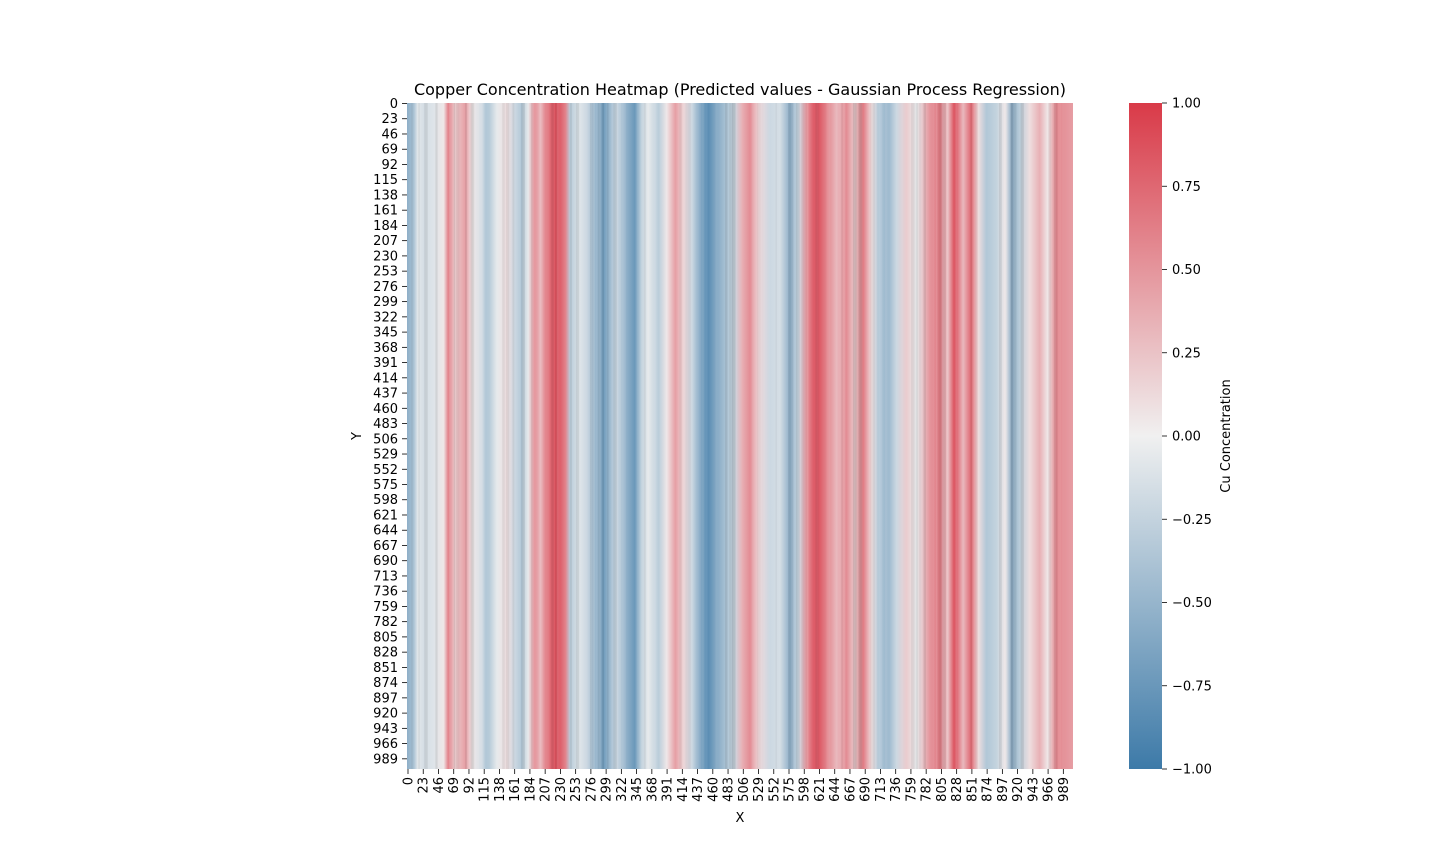 The width and height of the screenshot is (1440, 864). I want to click on y-tick-label: 552, so click(385, 470).